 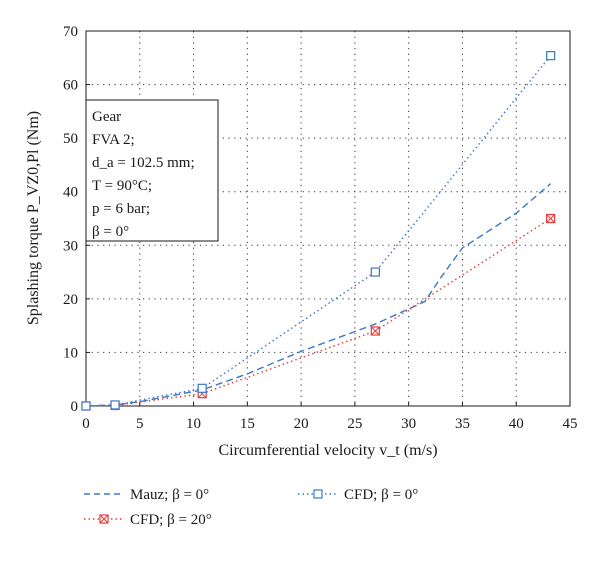 I want to click on info-line-diameter: d_a = 102.5 mm;, so click(x=143, y=163).